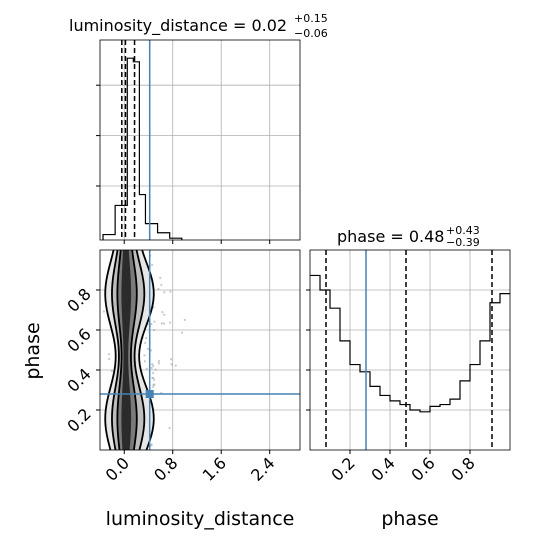  What do you see at coordinates (463, 230) in the screenshot?
I see `title-plus: +0.43` at bounding box center [463, 230].